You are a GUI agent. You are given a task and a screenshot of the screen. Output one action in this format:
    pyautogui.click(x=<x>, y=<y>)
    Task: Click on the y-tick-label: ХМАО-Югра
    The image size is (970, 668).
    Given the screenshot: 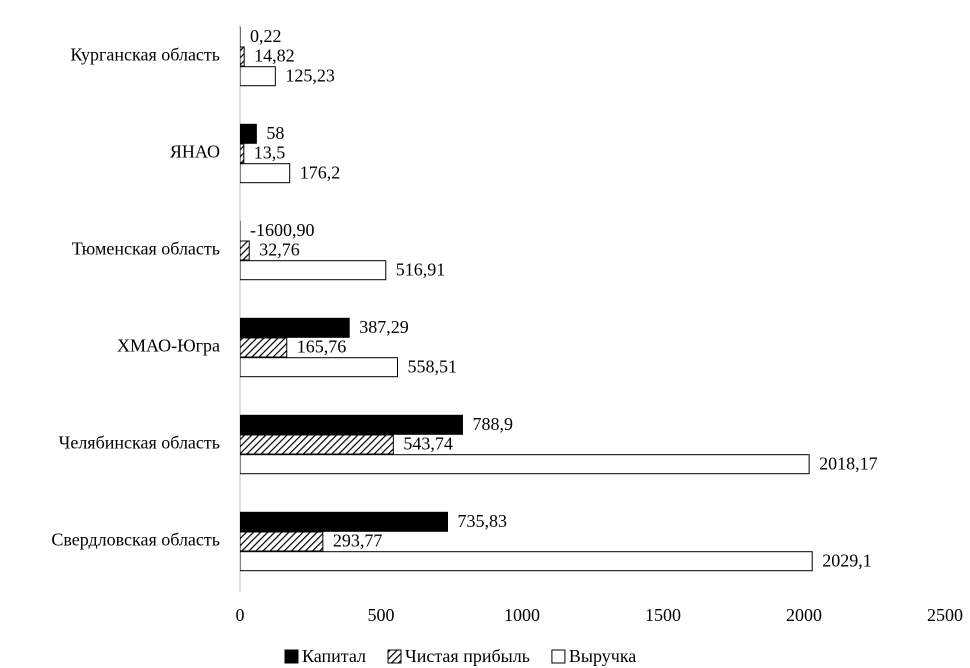 What is the action you would take?
    pyautogui.click(x=168, y=346)
    